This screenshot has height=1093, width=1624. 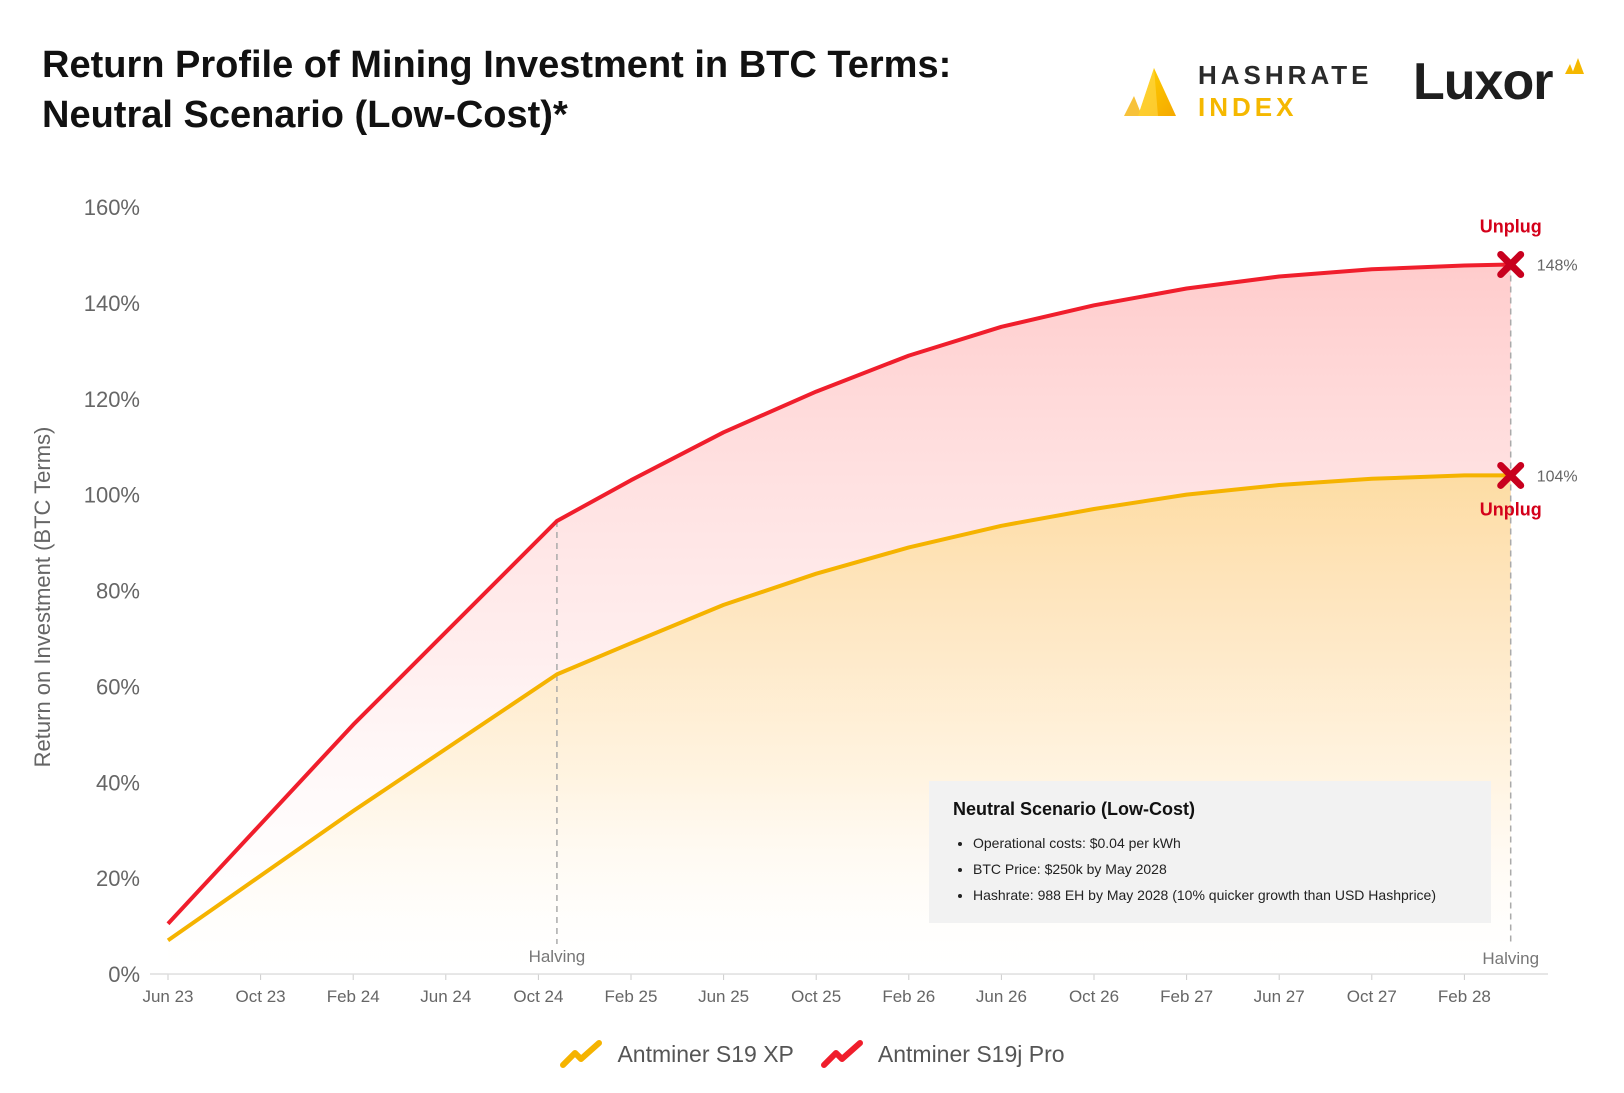 What do you see at coordinates (261, 996) in the screenshot?
I see `x-tick-label: Oct 23` at bounding box center [261, 996].